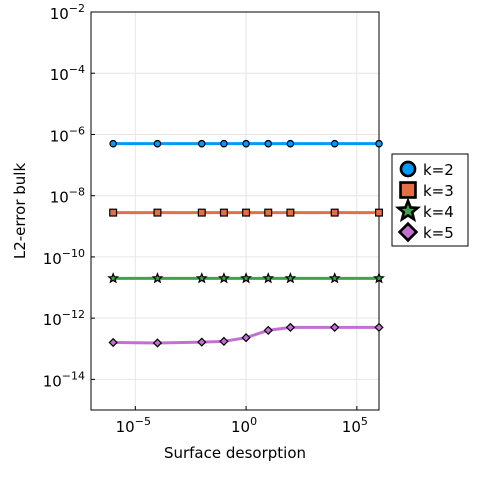  I want to click on series-k=2, so click(246, 143).